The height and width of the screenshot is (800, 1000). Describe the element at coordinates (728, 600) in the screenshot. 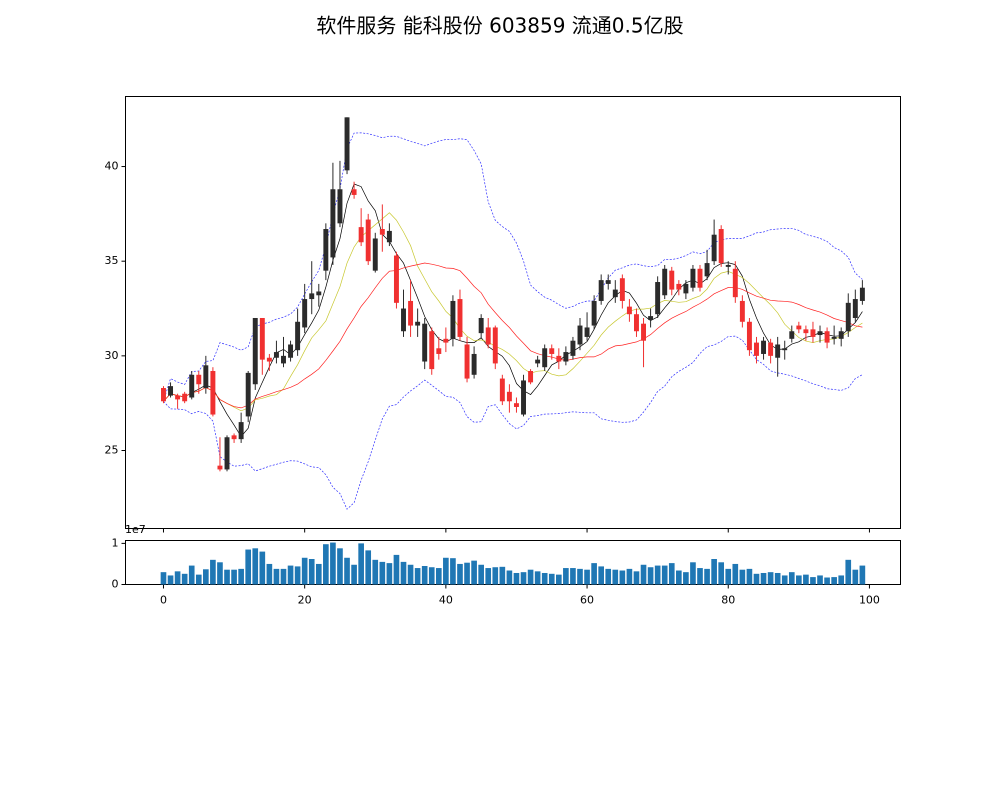

I see `x-tick-label: 80` at that location.